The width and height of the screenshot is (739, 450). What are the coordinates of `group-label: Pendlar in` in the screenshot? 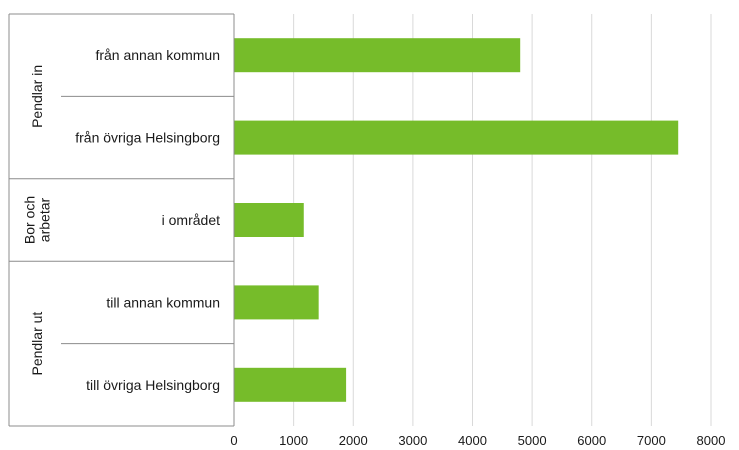 It's located at (37, 96).